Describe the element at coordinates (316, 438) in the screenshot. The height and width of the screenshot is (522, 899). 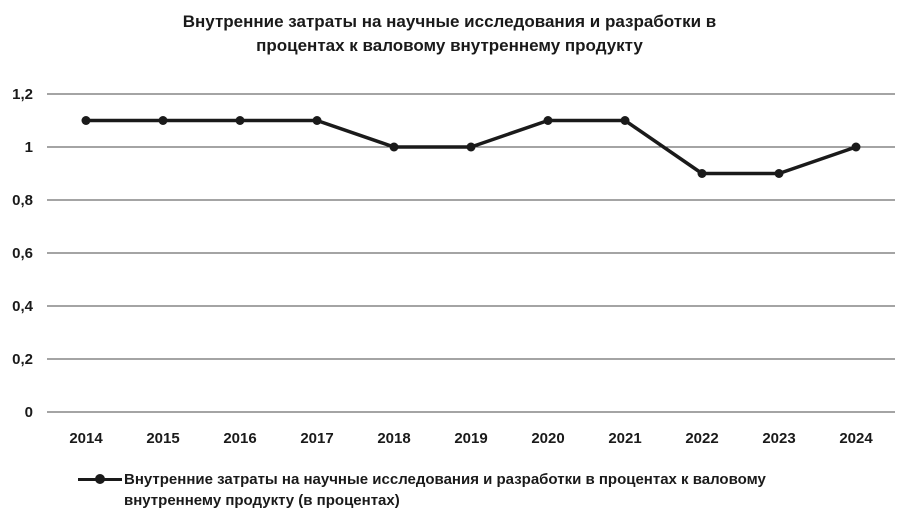
I see `x-tick-label: 2017` at that location.